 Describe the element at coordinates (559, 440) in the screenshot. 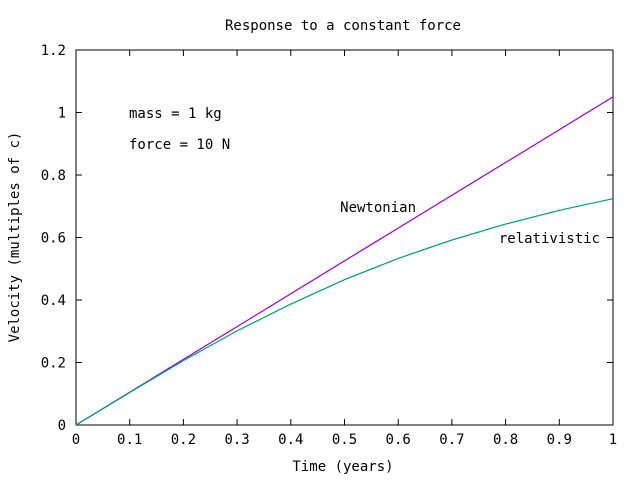

I see `x-tick-label: 0.9` at that location.